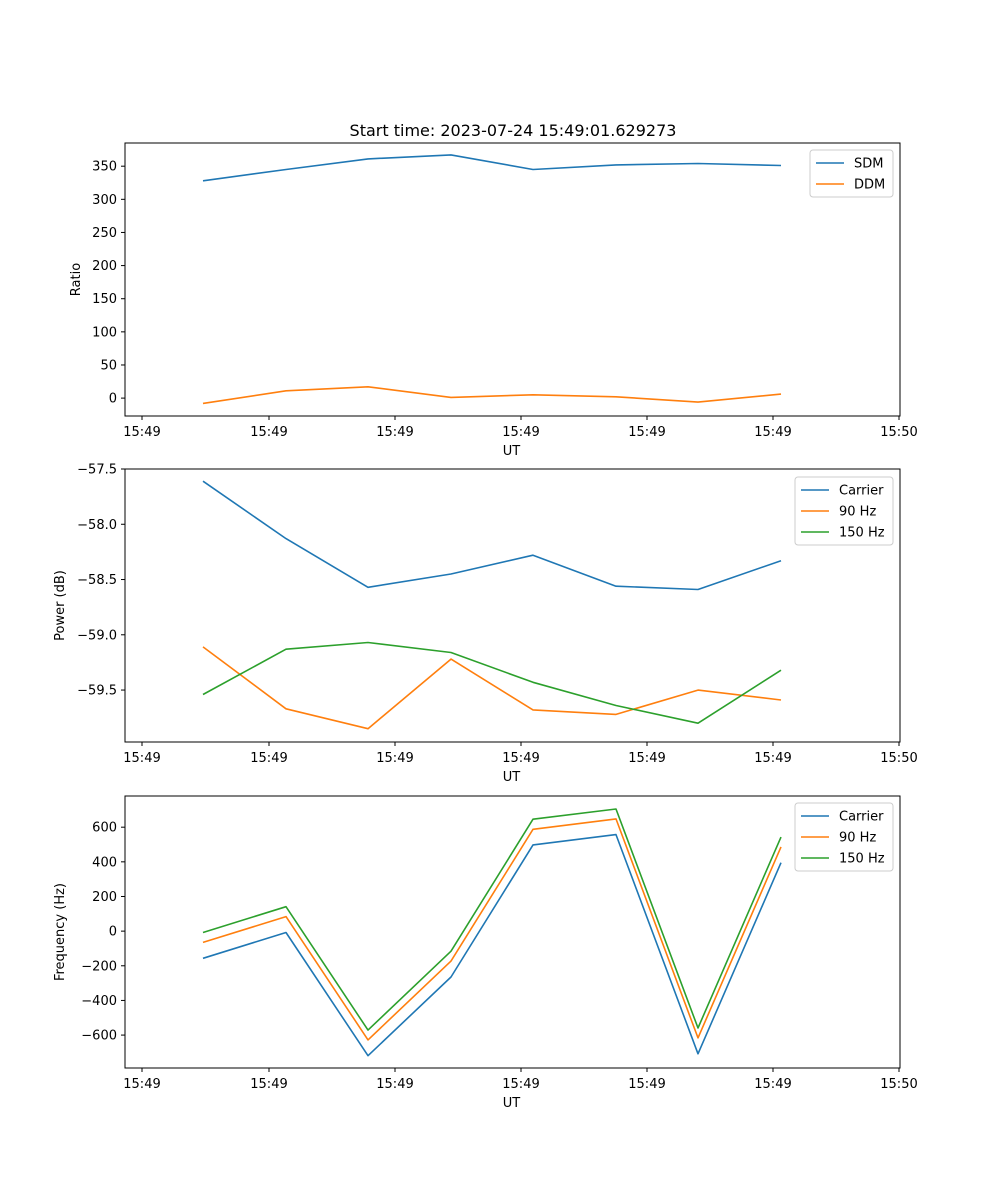 The width and height of the screenshot is (1000, 1200). Describe the element at coordinates (868, 164) in the screenshot. I see `ratio-legend-label: SDM` at that location.